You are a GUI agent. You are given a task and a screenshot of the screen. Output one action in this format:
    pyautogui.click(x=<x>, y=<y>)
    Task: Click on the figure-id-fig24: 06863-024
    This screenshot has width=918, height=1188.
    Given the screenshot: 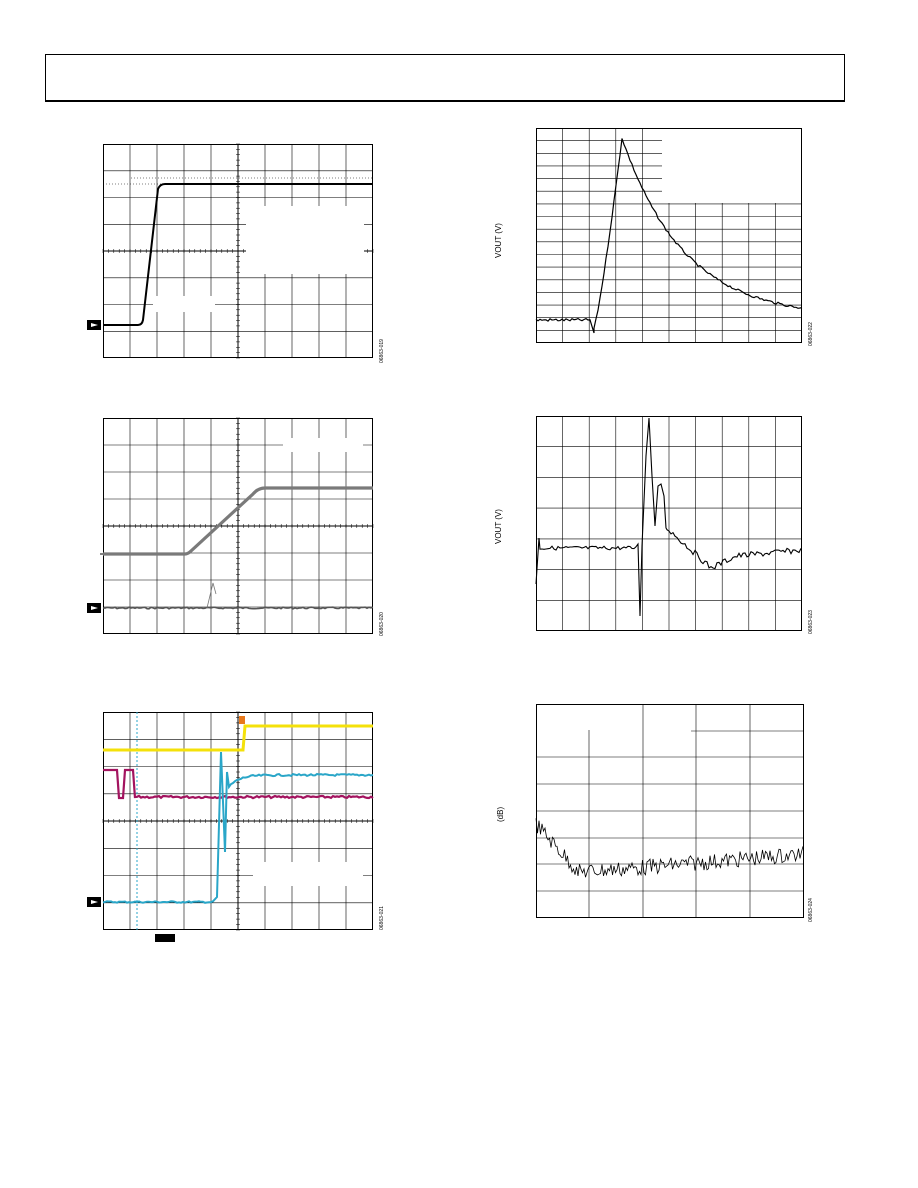 What is the action you would take?
    pyautogui.click(x=811, y=910)
    